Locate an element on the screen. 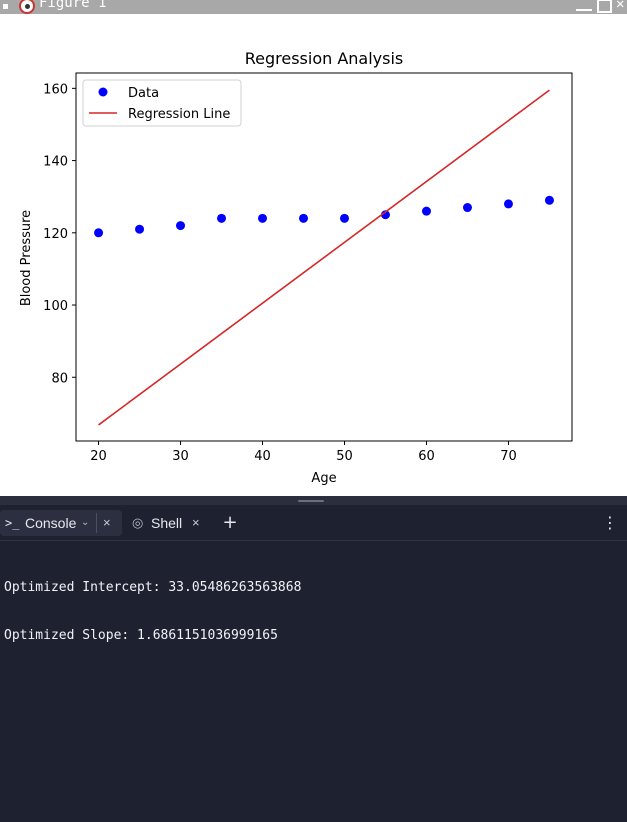  y-tick-label: 120 is located at coordinates (55, 234).